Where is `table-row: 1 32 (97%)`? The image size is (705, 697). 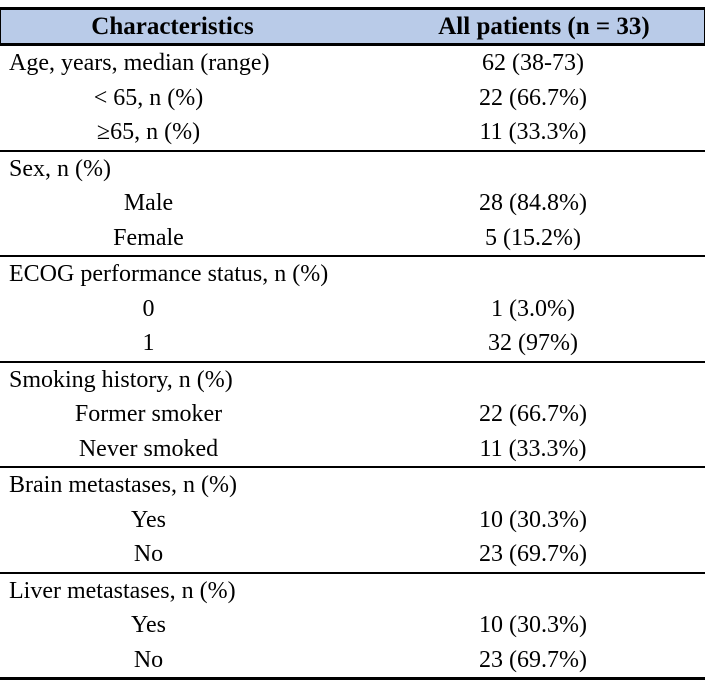
table-row: 1 32 (97%) is located at coordinates (352, 343).